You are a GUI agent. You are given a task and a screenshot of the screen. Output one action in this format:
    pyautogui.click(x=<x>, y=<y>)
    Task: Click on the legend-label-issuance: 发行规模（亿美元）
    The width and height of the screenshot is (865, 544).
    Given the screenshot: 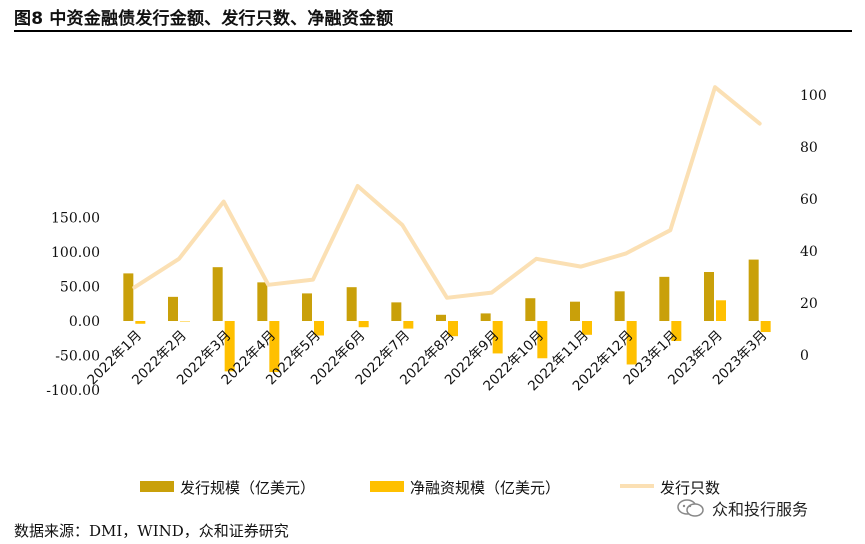 What is the action you would take?
    pyautogui.click(x=247, y=488)
    